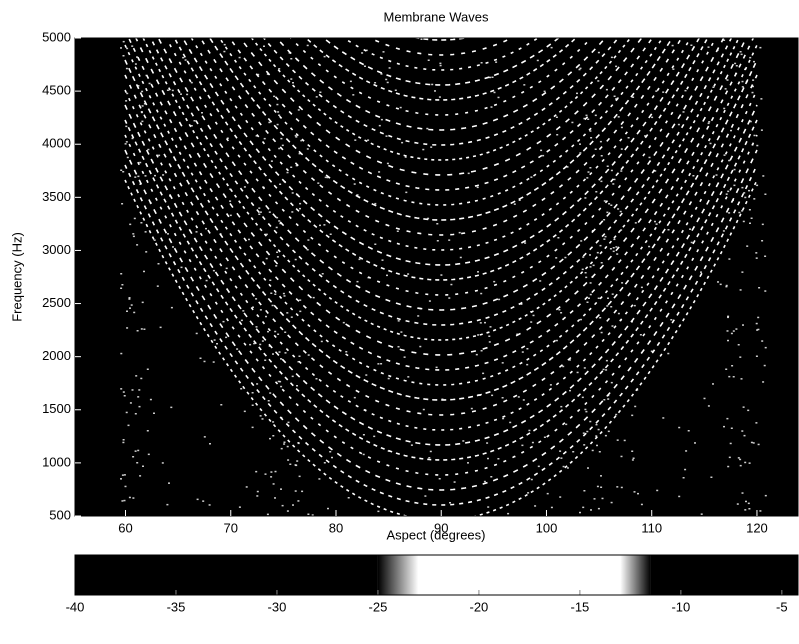 The image size is (799, 644). I want to click on y-tick-label: 1000, so click(56, 461).